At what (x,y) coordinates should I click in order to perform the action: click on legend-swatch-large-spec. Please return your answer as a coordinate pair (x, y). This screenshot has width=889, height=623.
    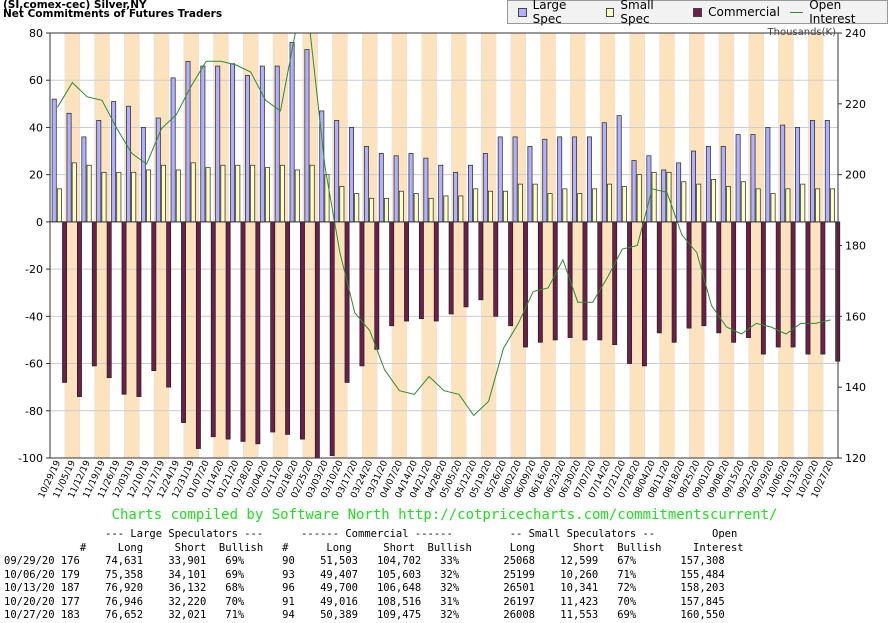
    Looking at the image, I should click on (522, 12).